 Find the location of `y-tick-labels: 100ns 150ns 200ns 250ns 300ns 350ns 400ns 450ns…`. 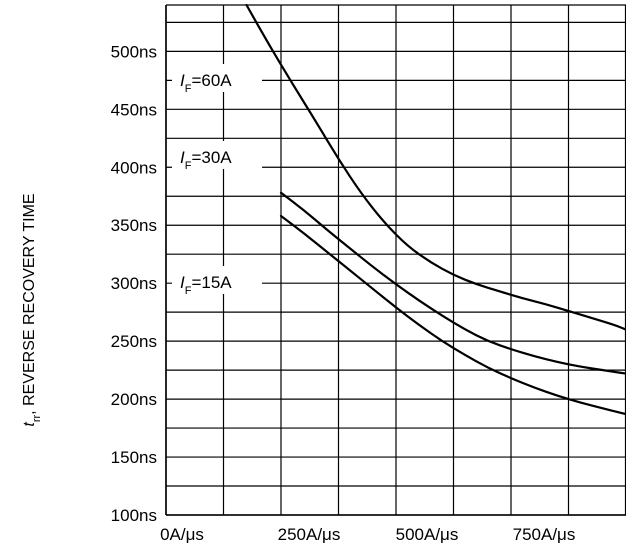

y-tick-labels: 100ns 150ns 200ns 250ns 300ns 350ns 400ns 450ns… is located at coordinates (134, 283).